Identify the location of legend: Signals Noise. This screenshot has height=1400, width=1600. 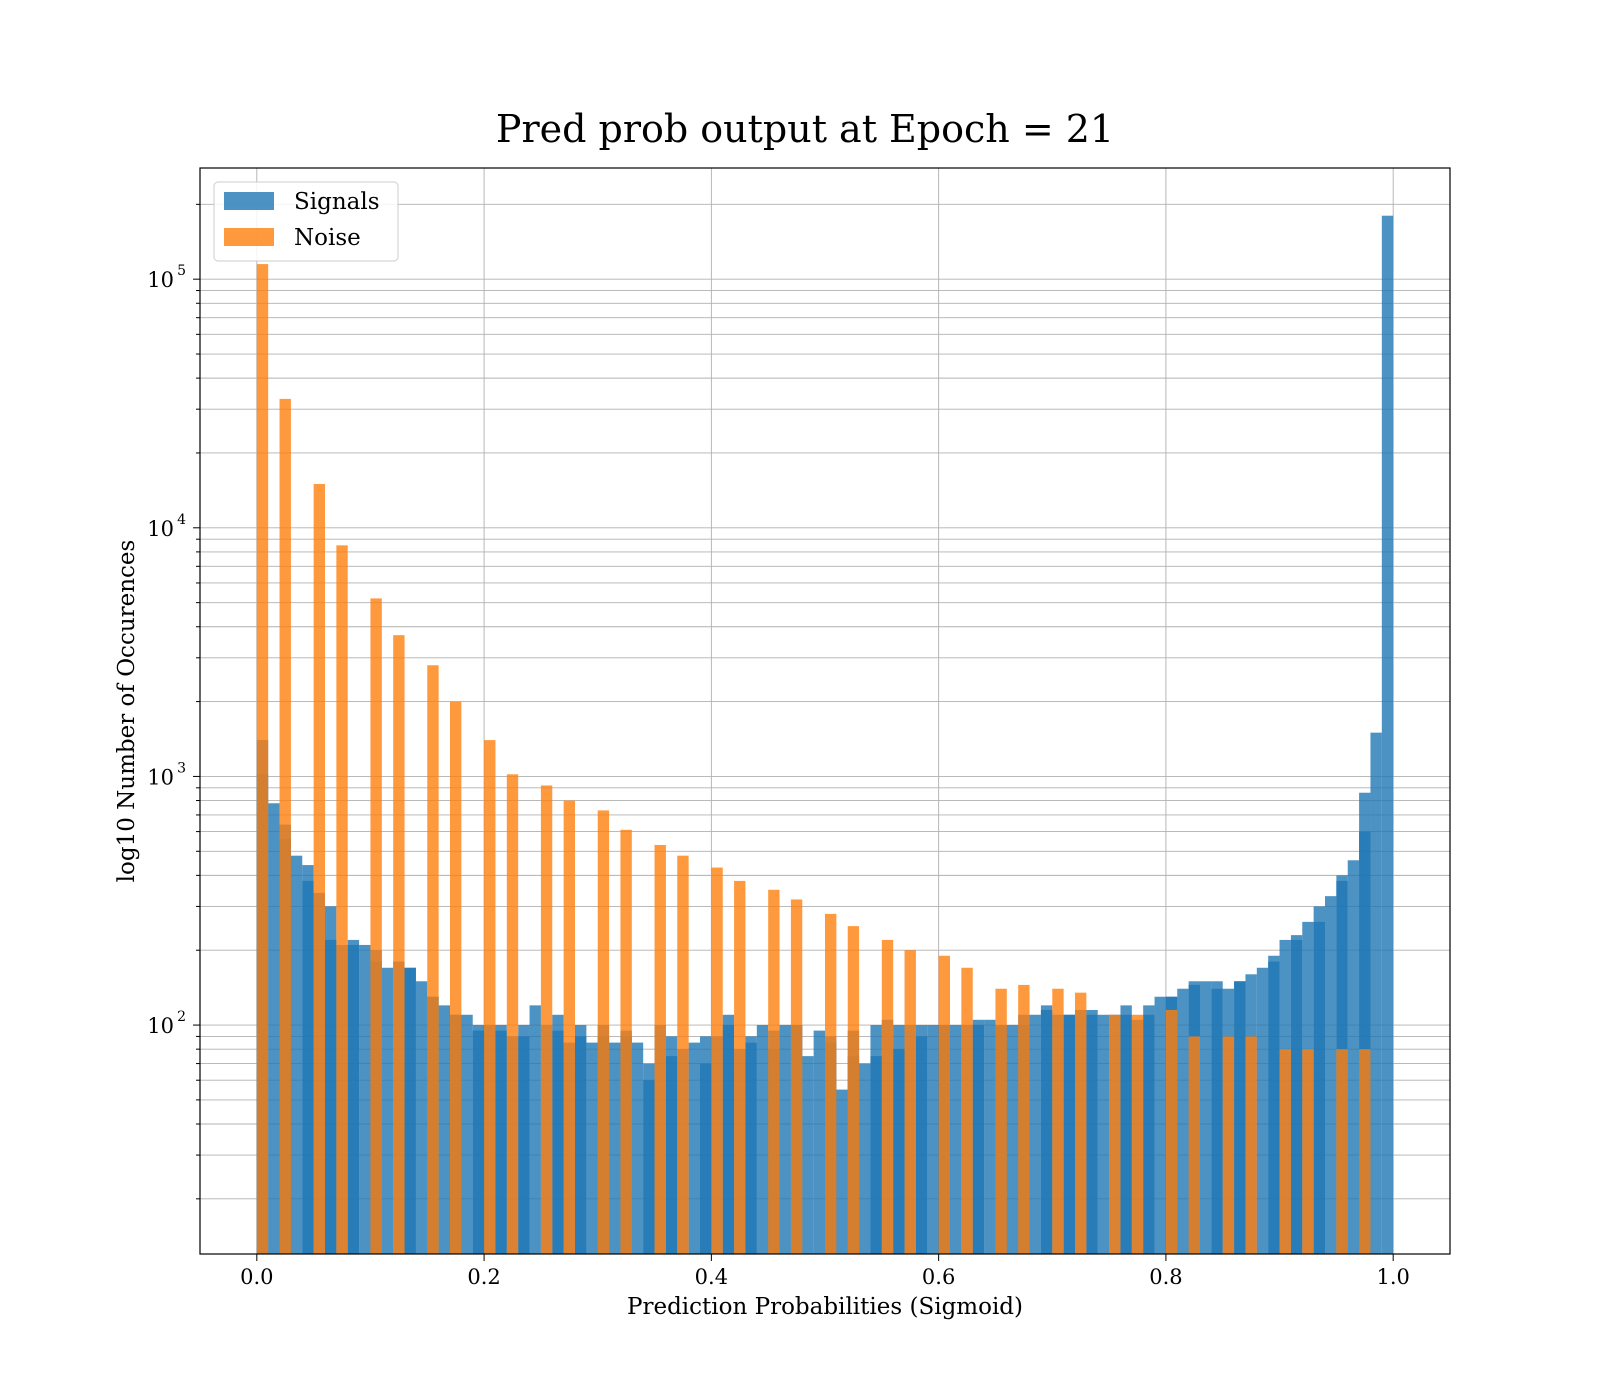
(306, 221).